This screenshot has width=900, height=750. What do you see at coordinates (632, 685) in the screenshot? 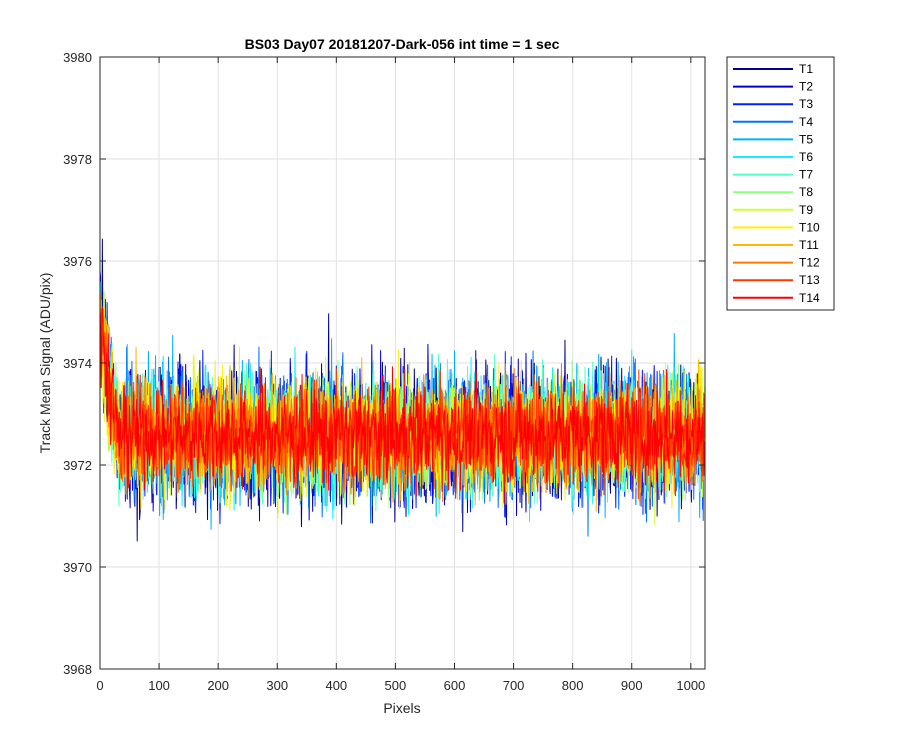
I see `x-tick-label: 900` at bounding box center [632, 685].